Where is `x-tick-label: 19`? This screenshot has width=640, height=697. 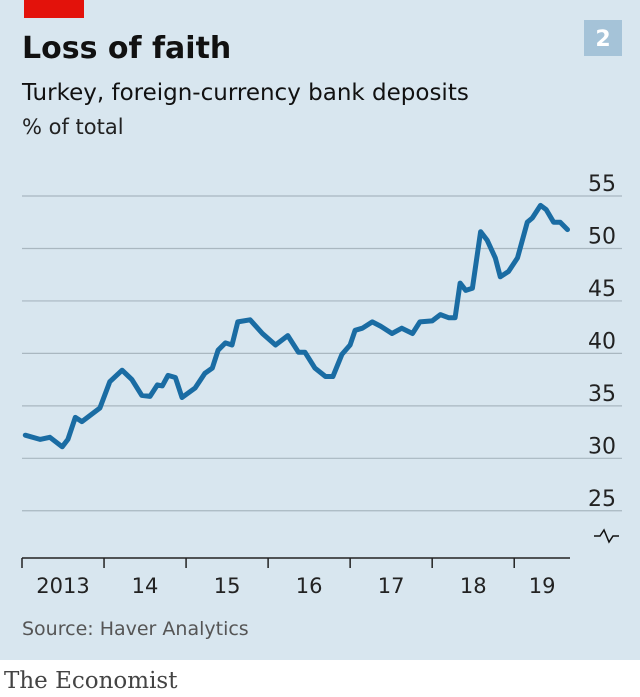 x-tick-label: 19 is located at coordinates (542, 586).